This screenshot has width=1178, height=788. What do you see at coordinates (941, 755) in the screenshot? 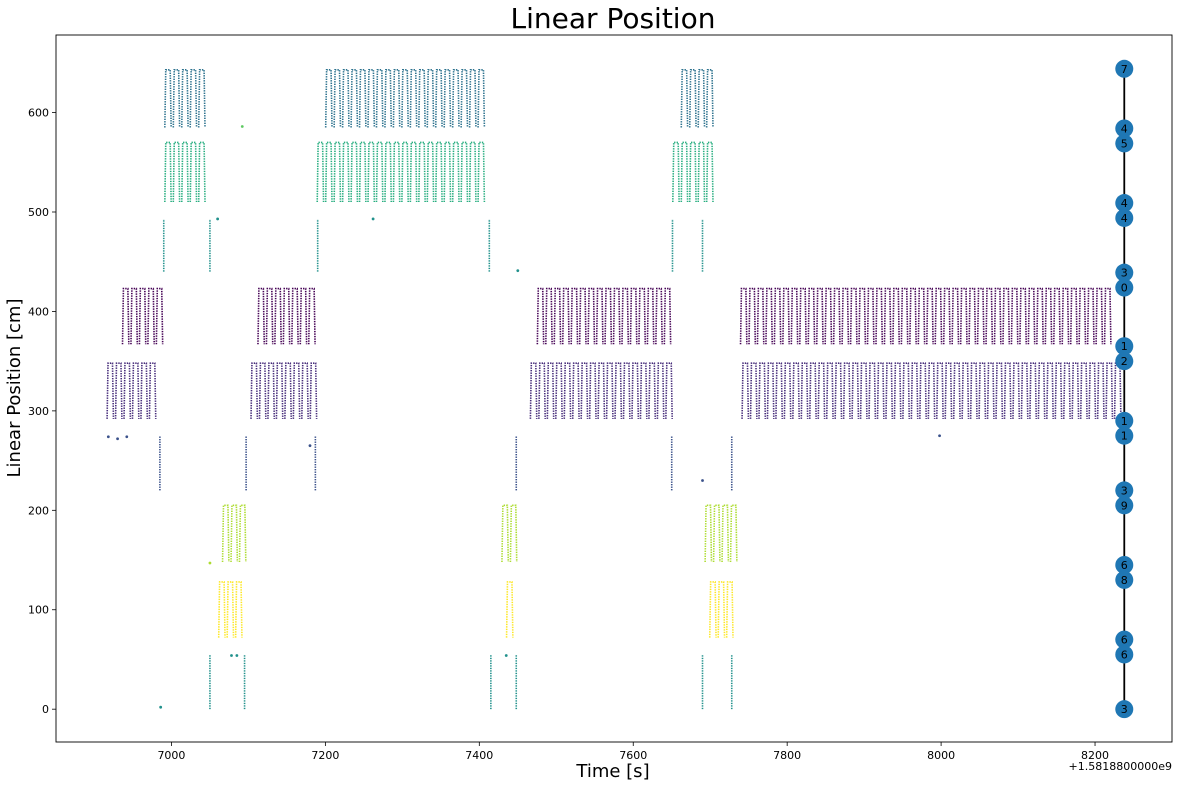
I see `x-tick-label: 8000` at bounding box center [941, 755].